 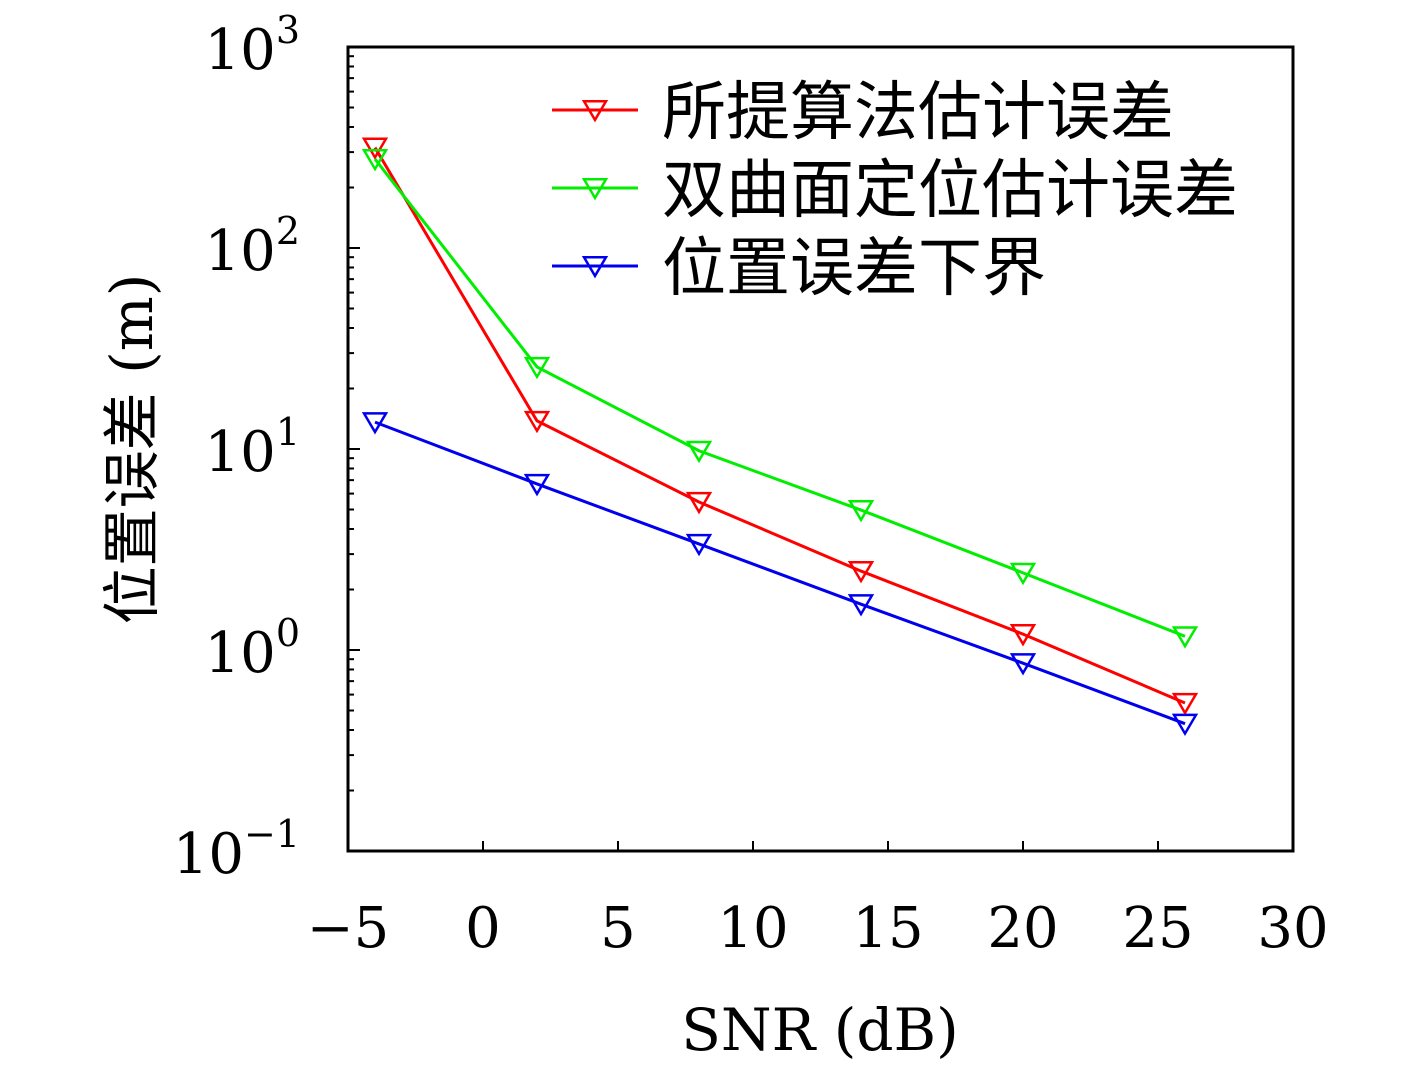 What do you see at coordinates (236, 849) in the screenshot?
I see `y-tick-label: 10⁻¹` at bounding box center [236, 849].